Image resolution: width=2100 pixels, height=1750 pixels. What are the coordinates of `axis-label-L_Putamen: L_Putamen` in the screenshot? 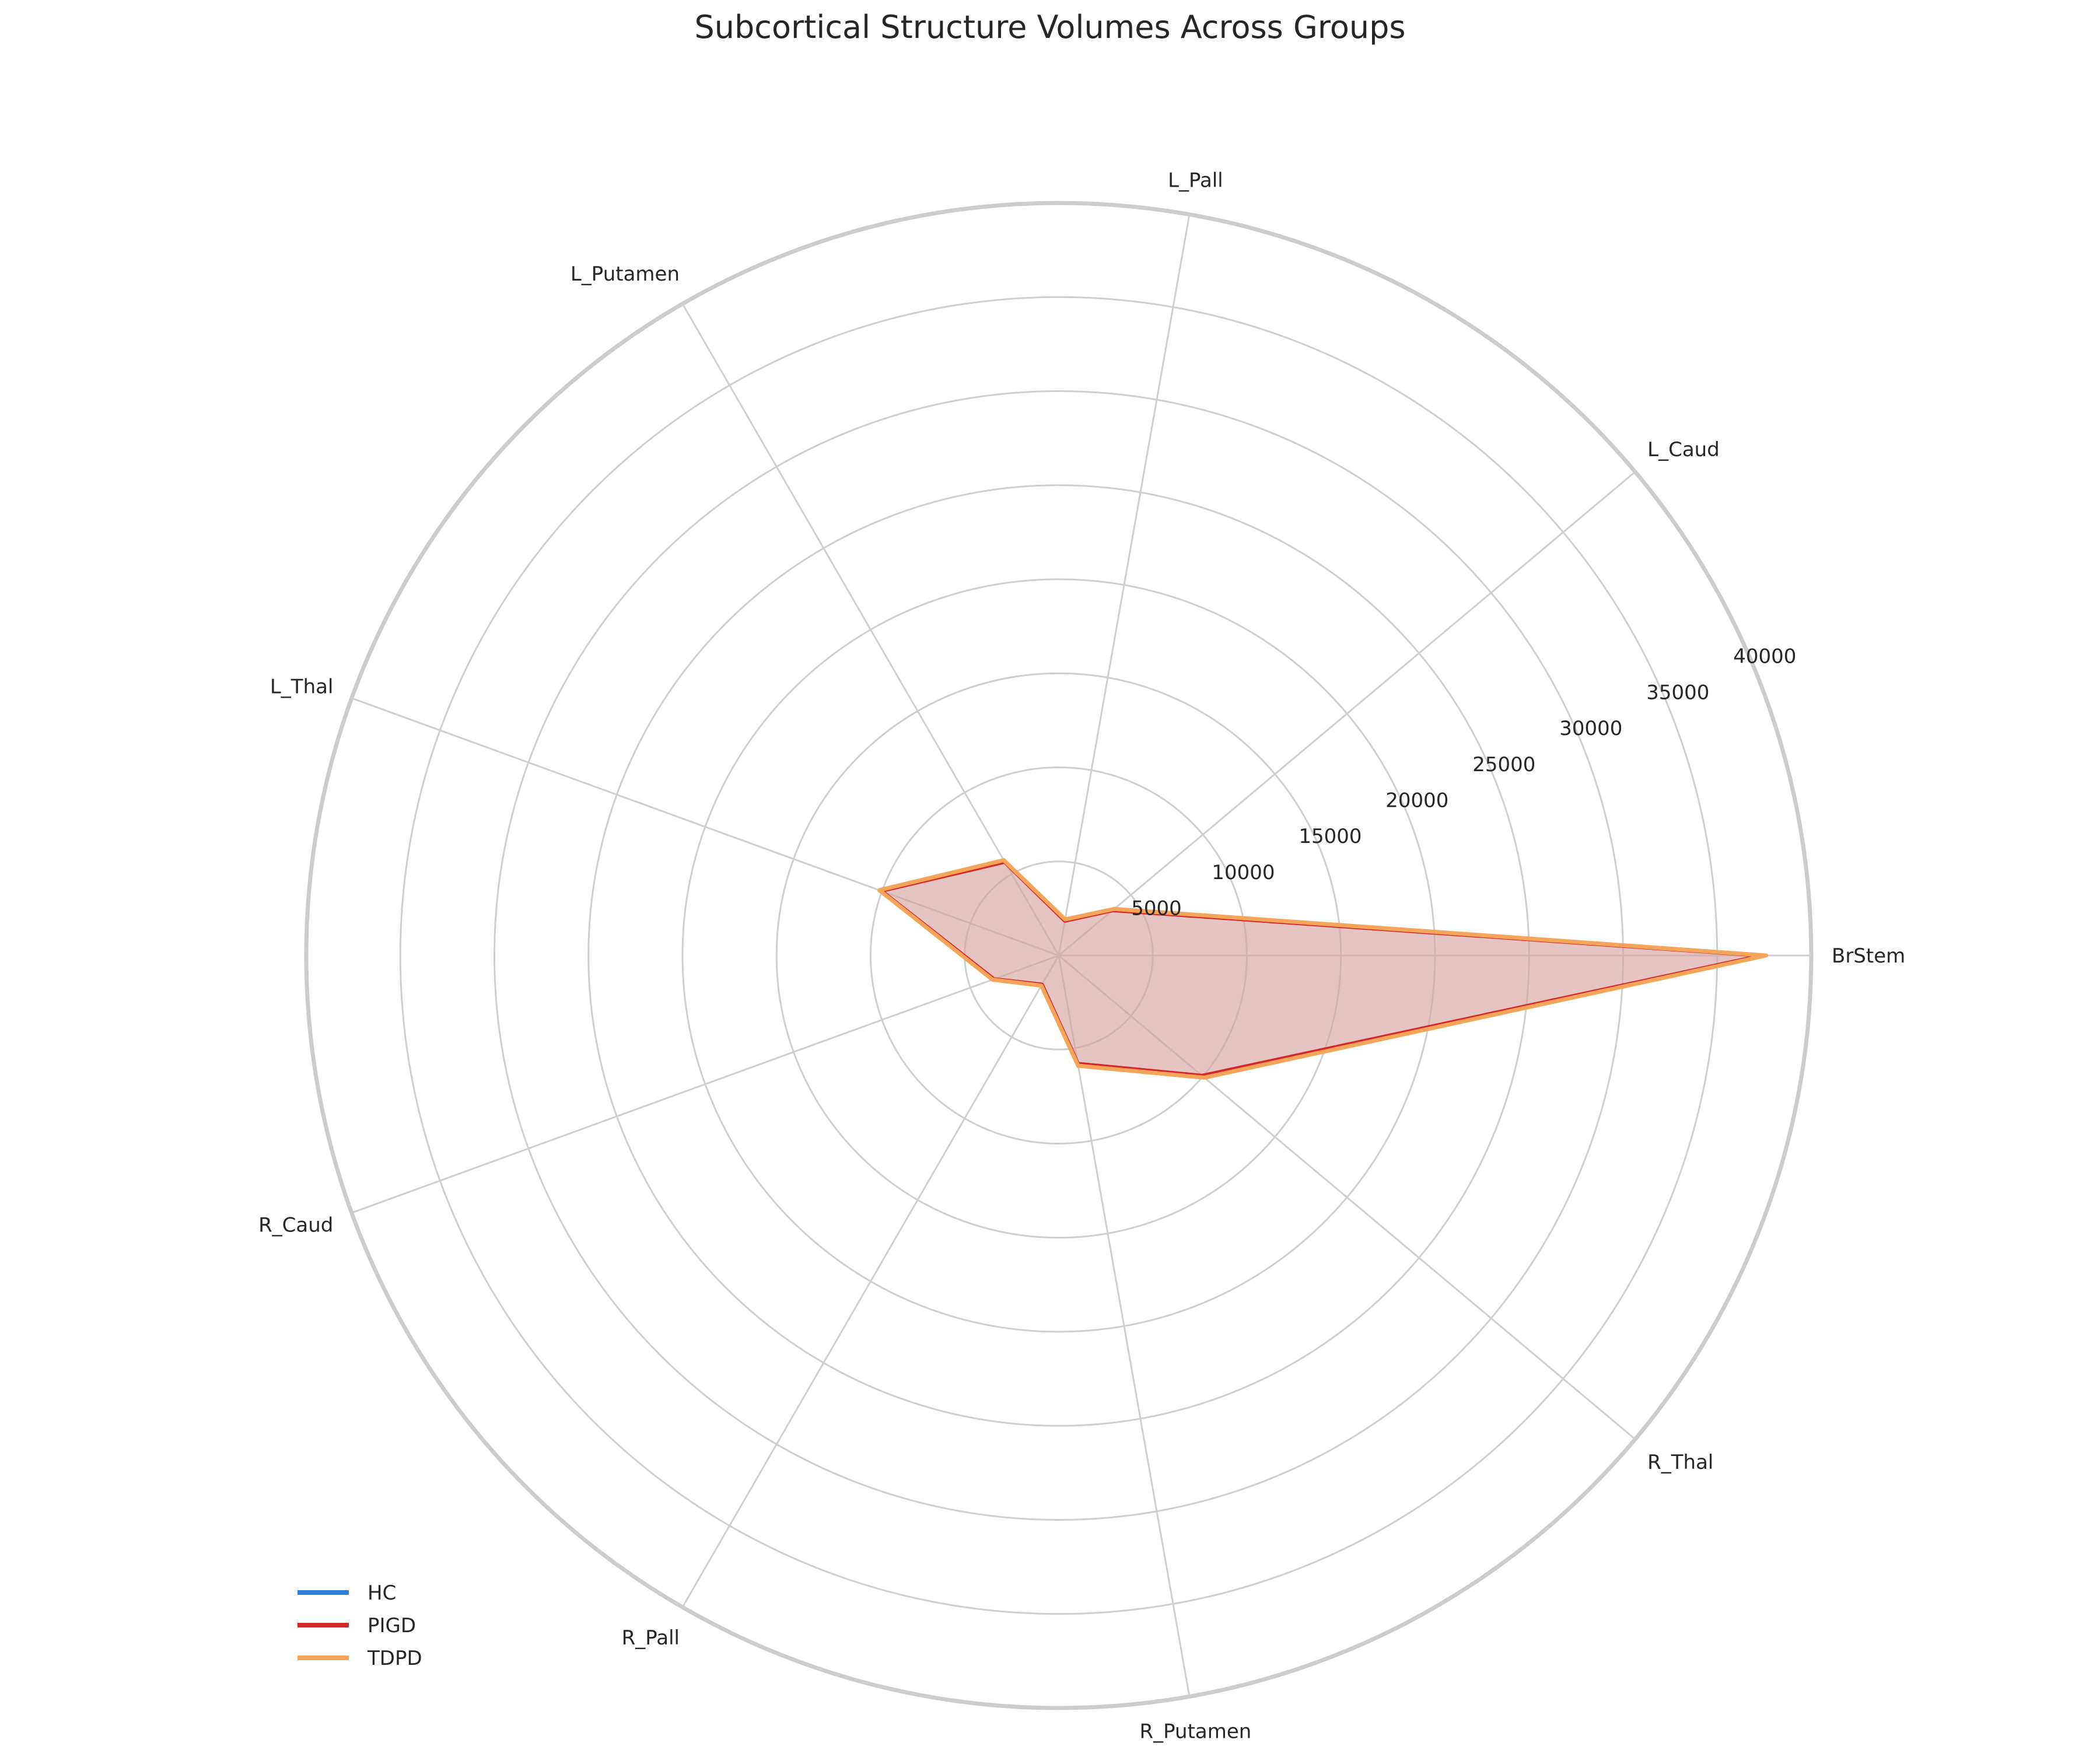 It's located at (625, 274).